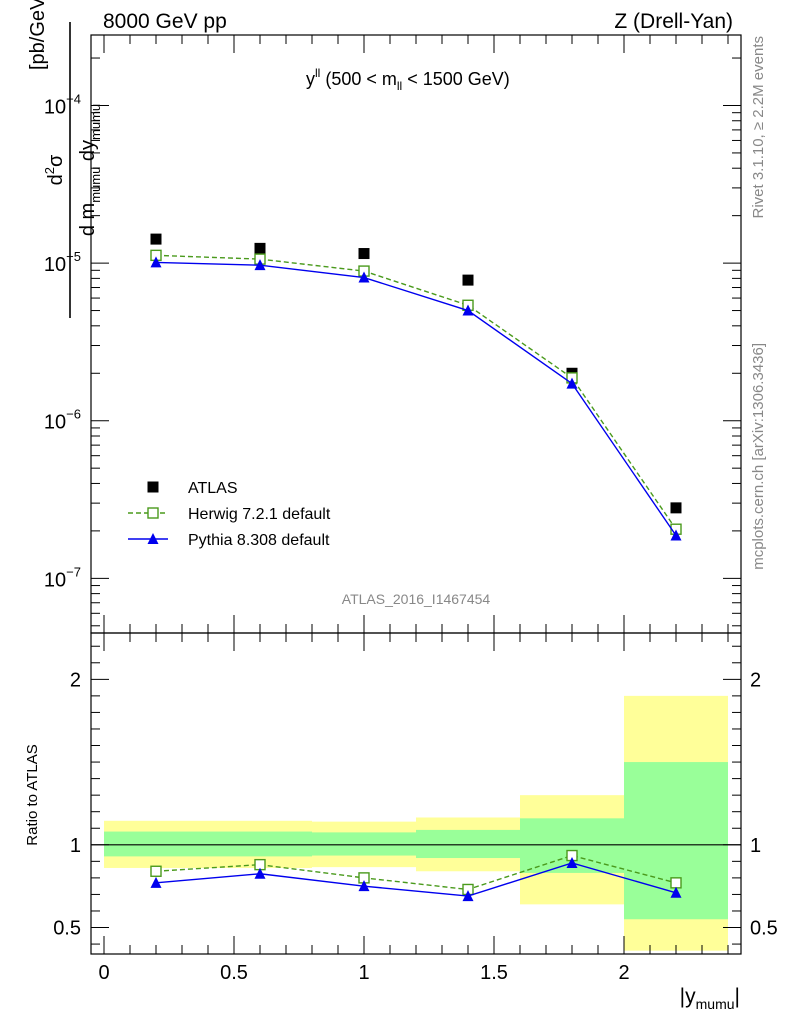 The height and width of the screenshot is (1024, 786). Describe the element at coordinates (67, 929) in the screenshot. I see `ratio-ytick-label: 0.5` at that location.